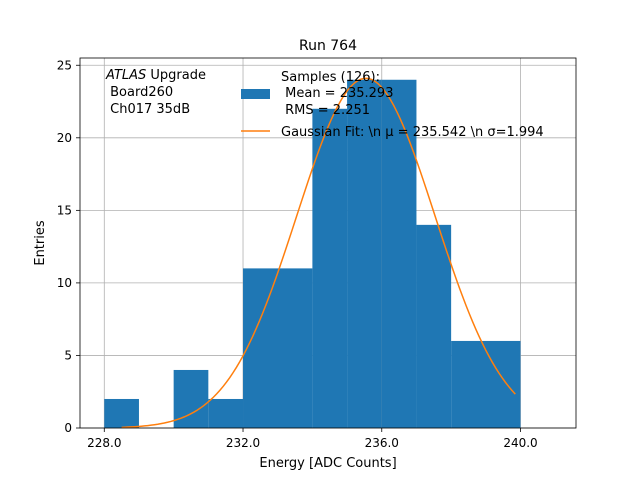 Image resolution: width=640 pixels, height=480 pixels. Describe the element at coordinates (68, 355) in the screenshot. I see `y-tick-label: 5` at that location.